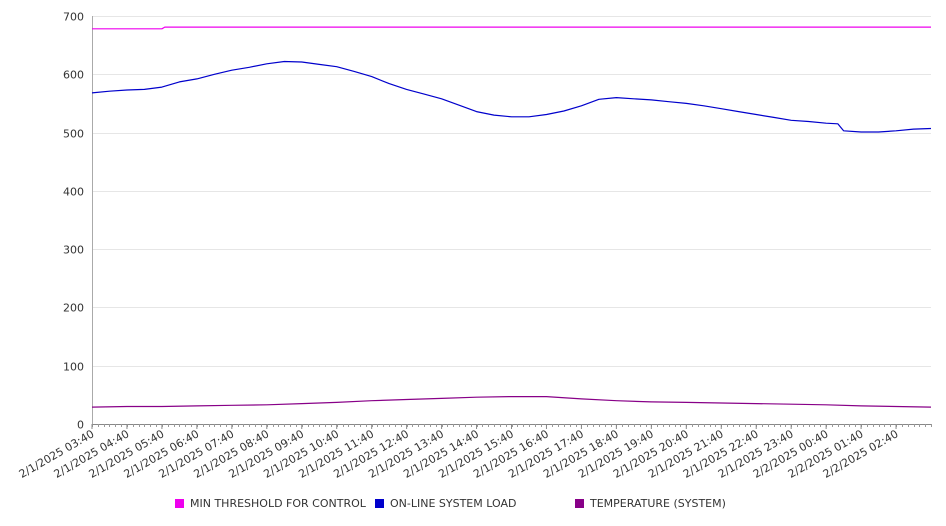 The height and width of the screenshot is (526, 946). What do you see at coordinates (511, 402) in the screenshot?
I see `series-line-temperature-system` at bounding box center [511, 402].